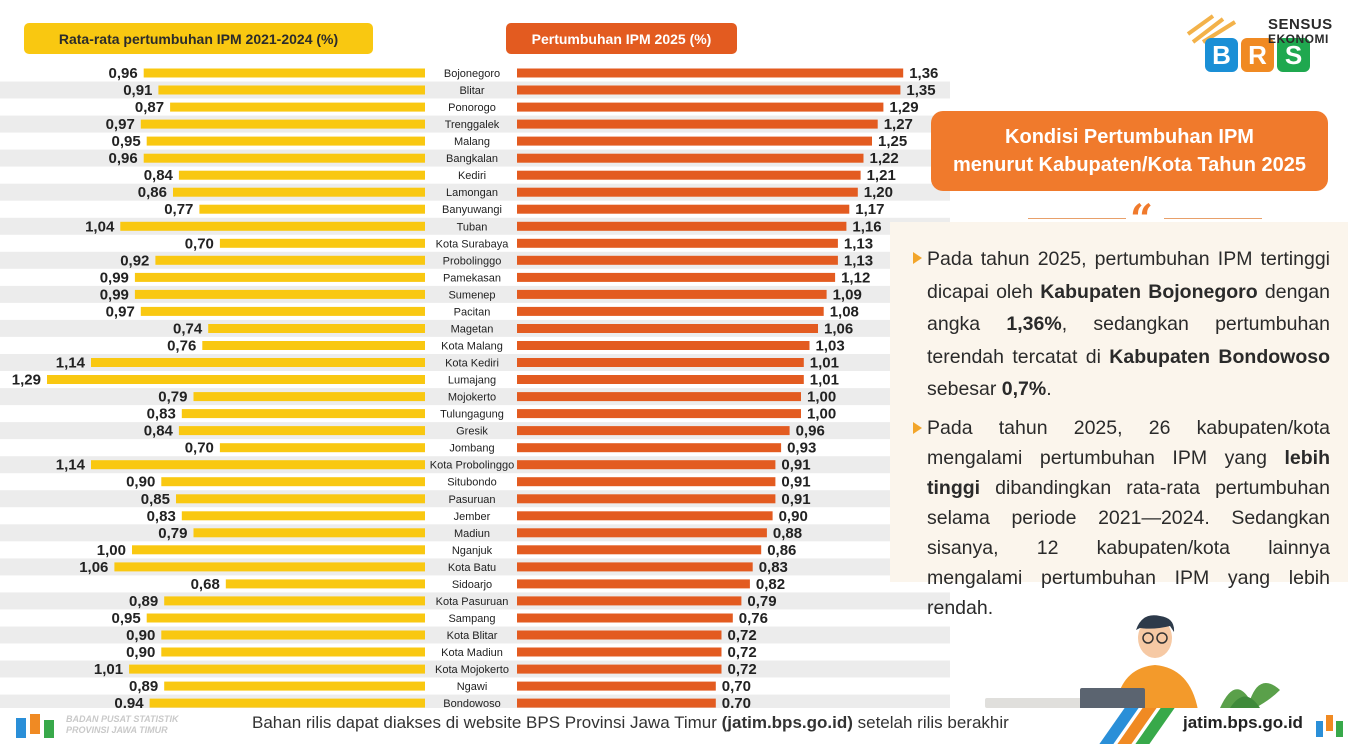  Describe the element at coordinates (198, 38) in the screenshot. I see `legend-average-2021-2024: Rata-rata pertumbuhan IPM 2021-2024 (%)` at that location.